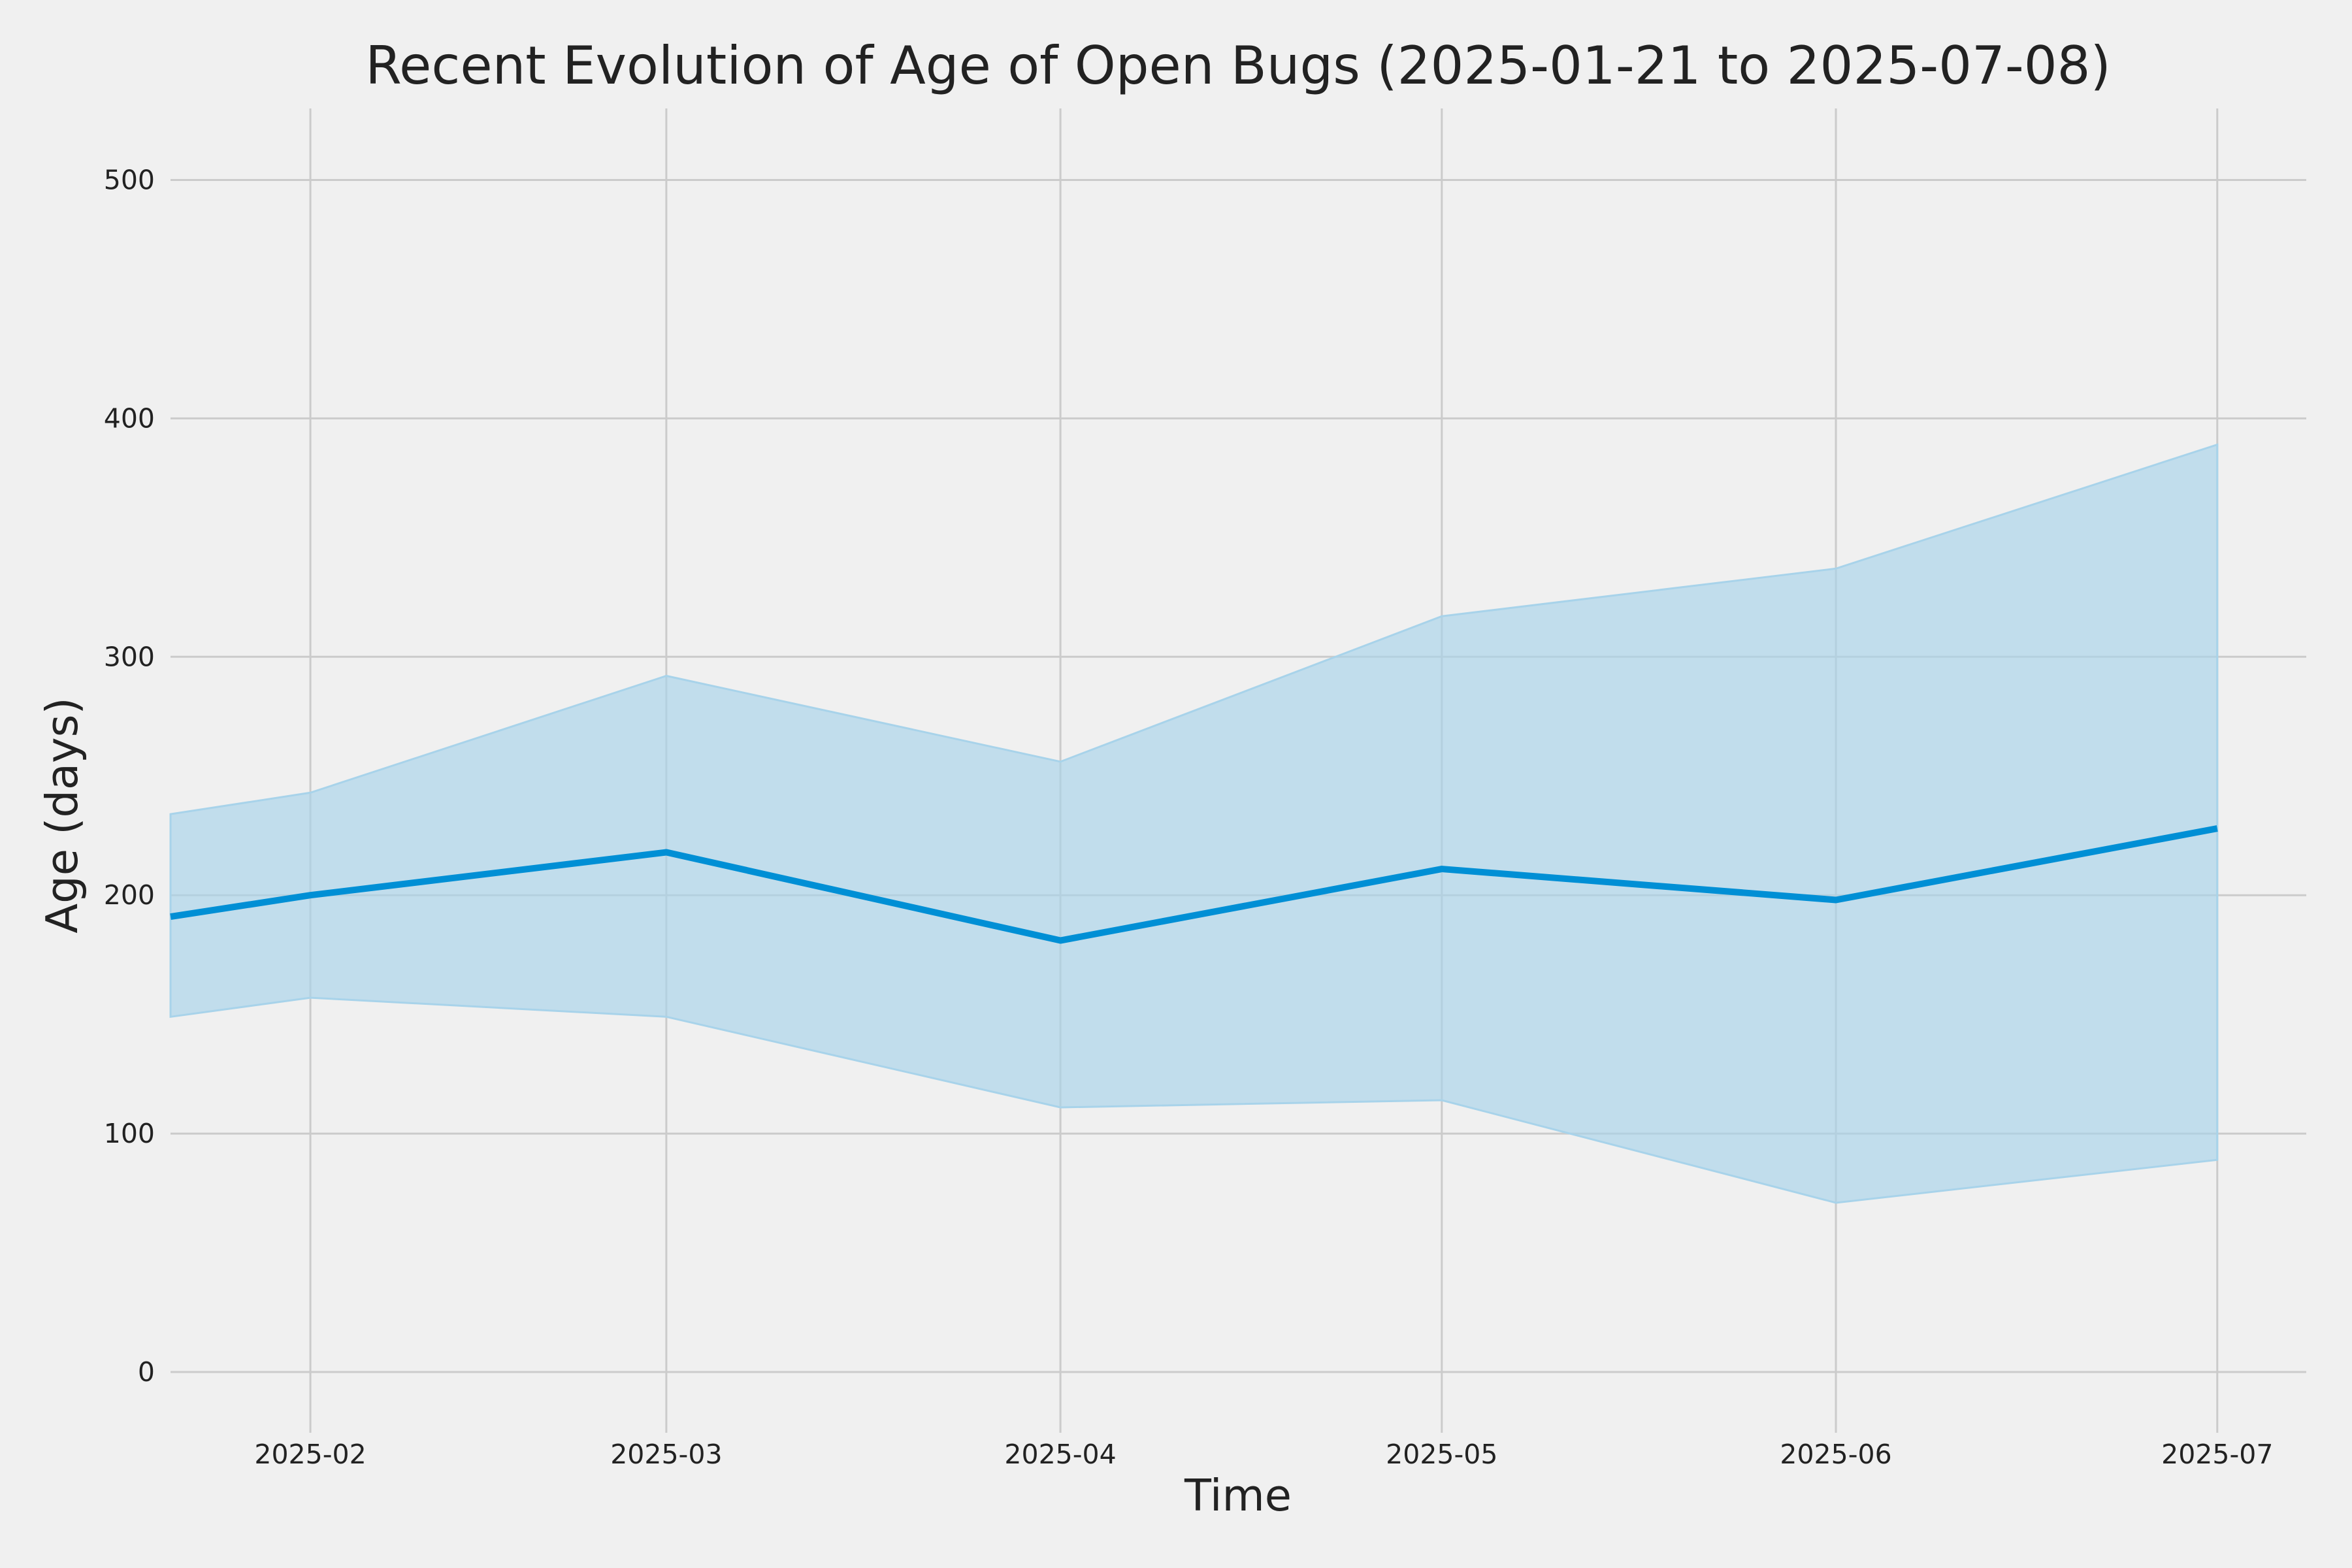 The width and height of the screenshot is (2352, 1568). I want to click on y-tick-label: 300, so click(129, 656).